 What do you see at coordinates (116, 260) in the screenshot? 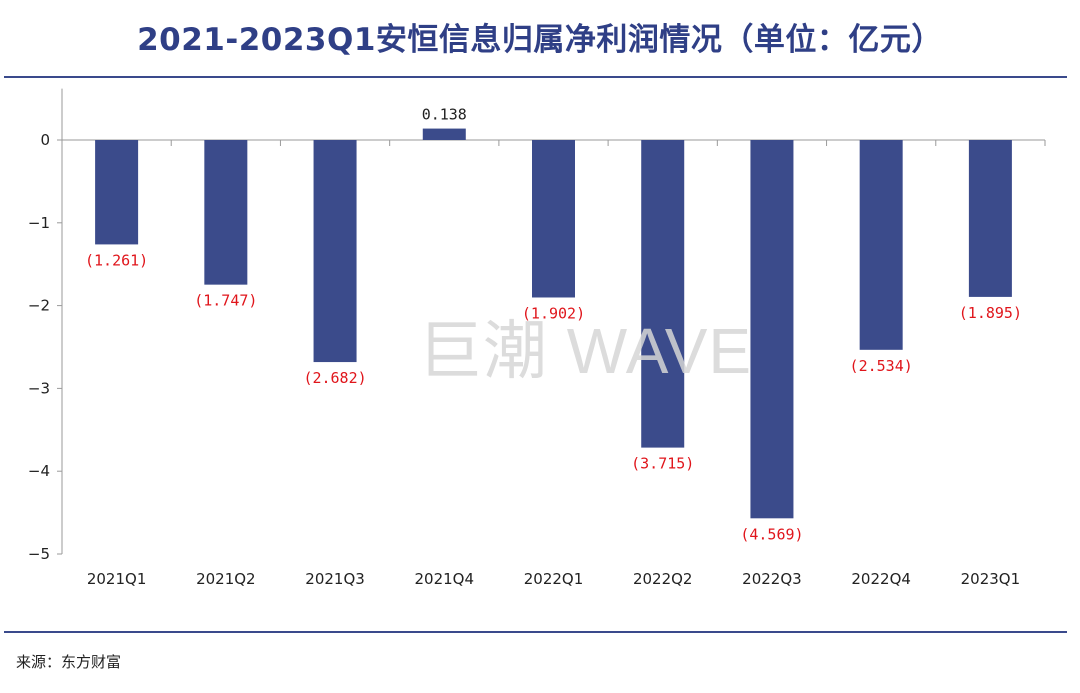
I see `data-label: (1.261)` at bounding box center [116, 260].